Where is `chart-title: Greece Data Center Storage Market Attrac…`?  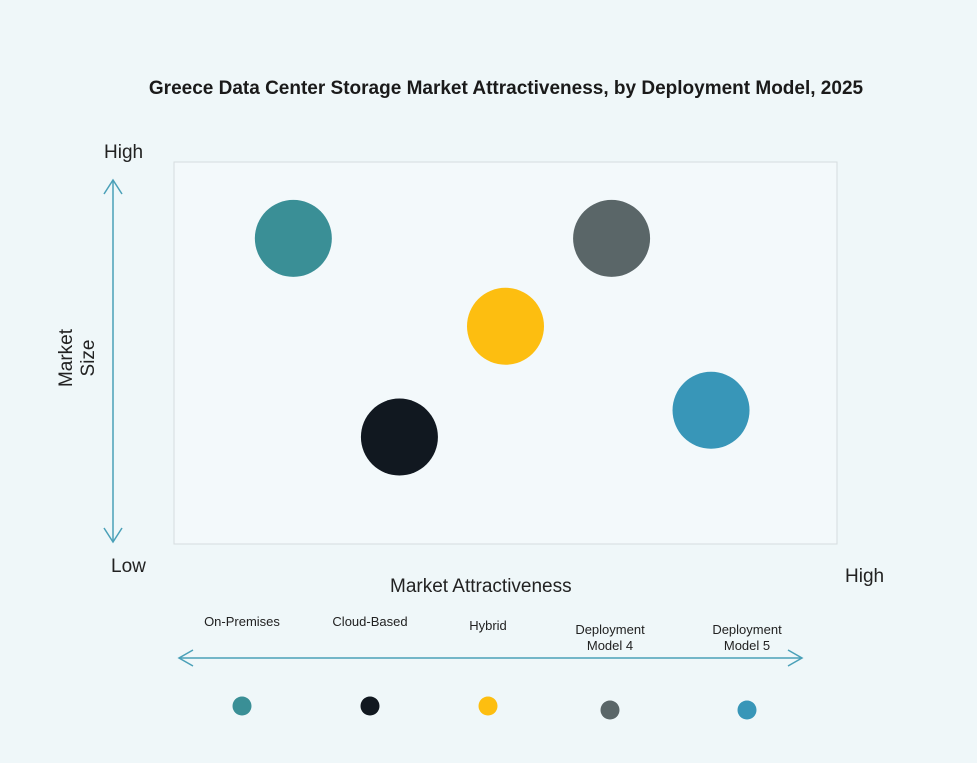 chart-title: Greece Data Center Storage Market Attrac… is located at coordinates (506, 88).